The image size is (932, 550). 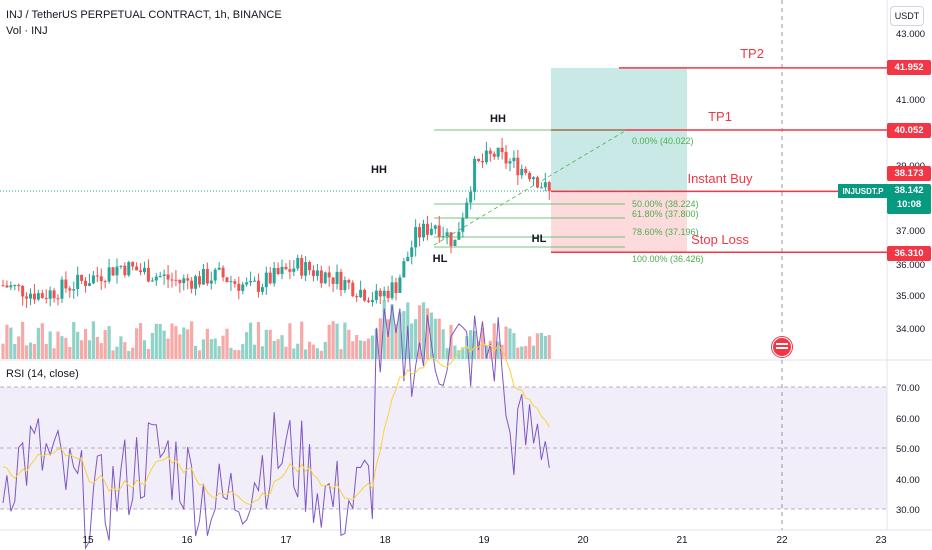 I want to click on fib-label: 50.00% (38.224), so click(x=665, y=204).